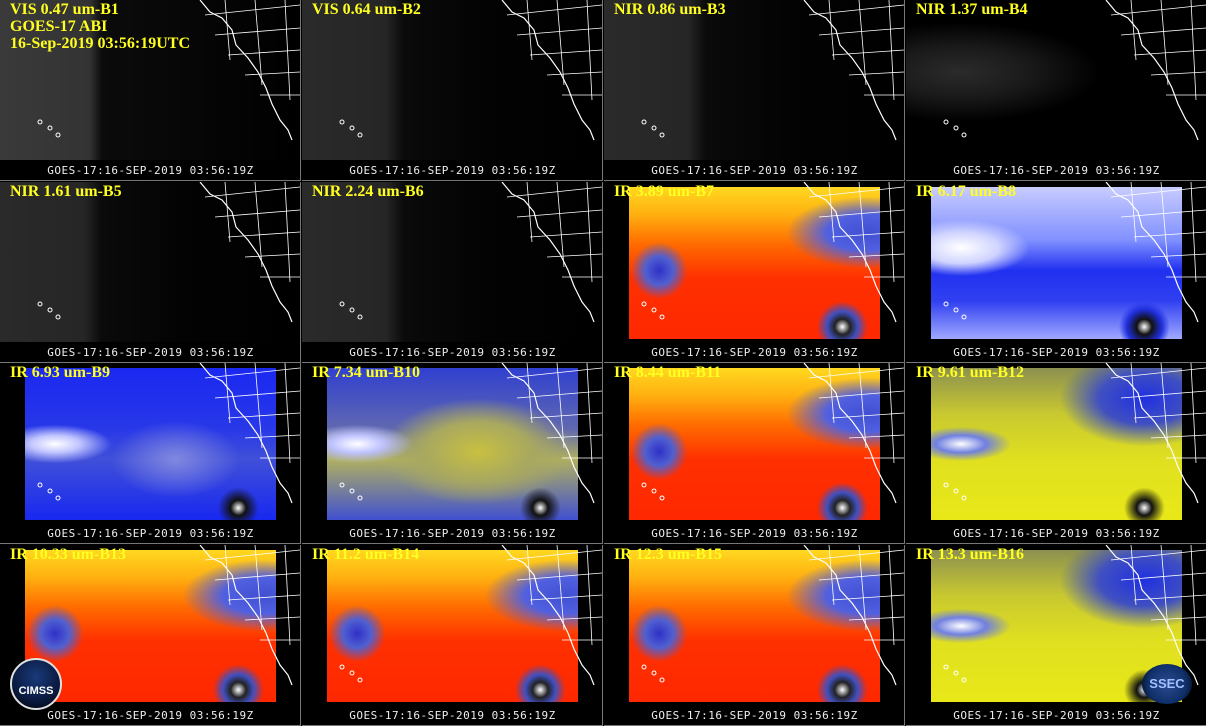 The height and width of the screenshot is (726, 1206). What do you see at coordinates (970, 554) in the screenshot?
I see `panel-title: IR 13.3 um-B16` at bounding box center [970, 554].